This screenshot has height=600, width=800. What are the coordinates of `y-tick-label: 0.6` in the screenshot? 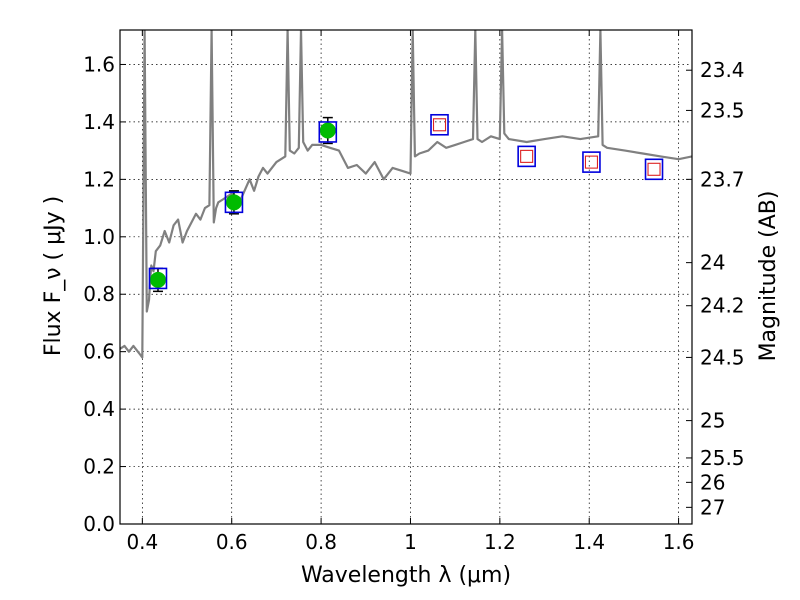 It's located at (99, 352).